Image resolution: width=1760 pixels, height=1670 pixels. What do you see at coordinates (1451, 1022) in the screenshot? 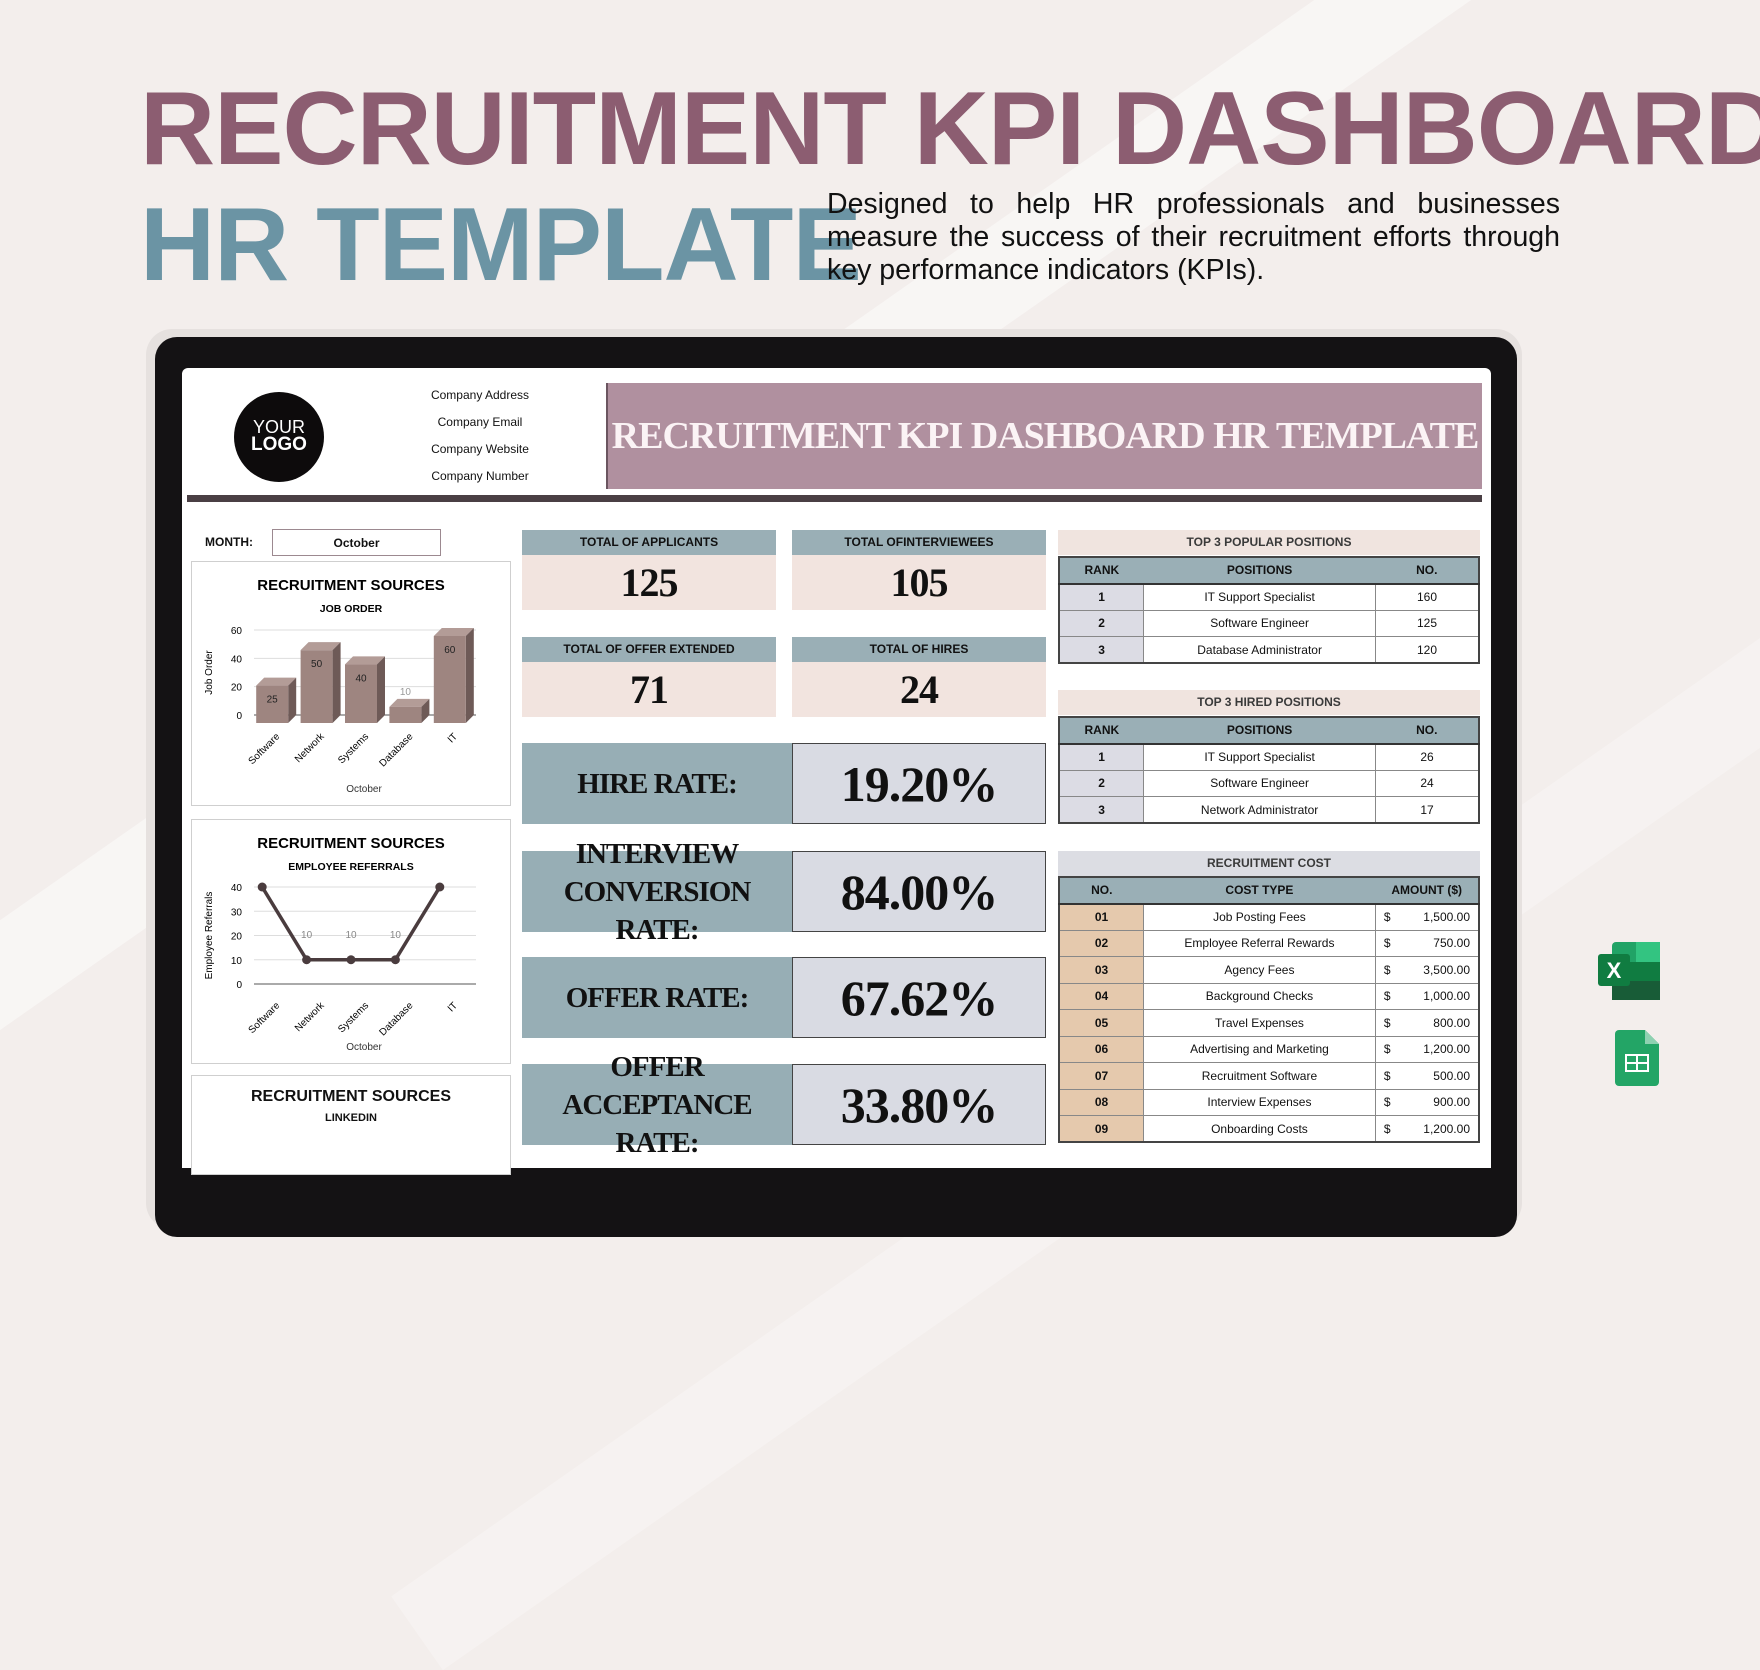
I see `amount-value: 800.00` at bounding box center [1451, 1022].